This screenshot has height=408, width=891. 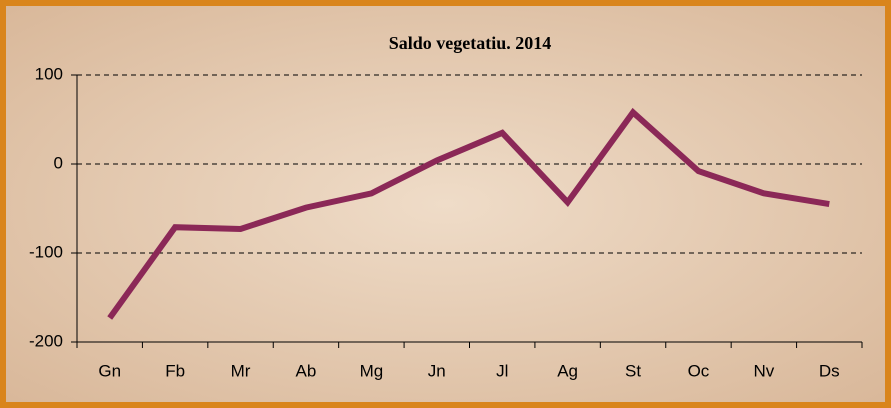 I want to click on y-tick-label: 0, so click(x=58, y=162).